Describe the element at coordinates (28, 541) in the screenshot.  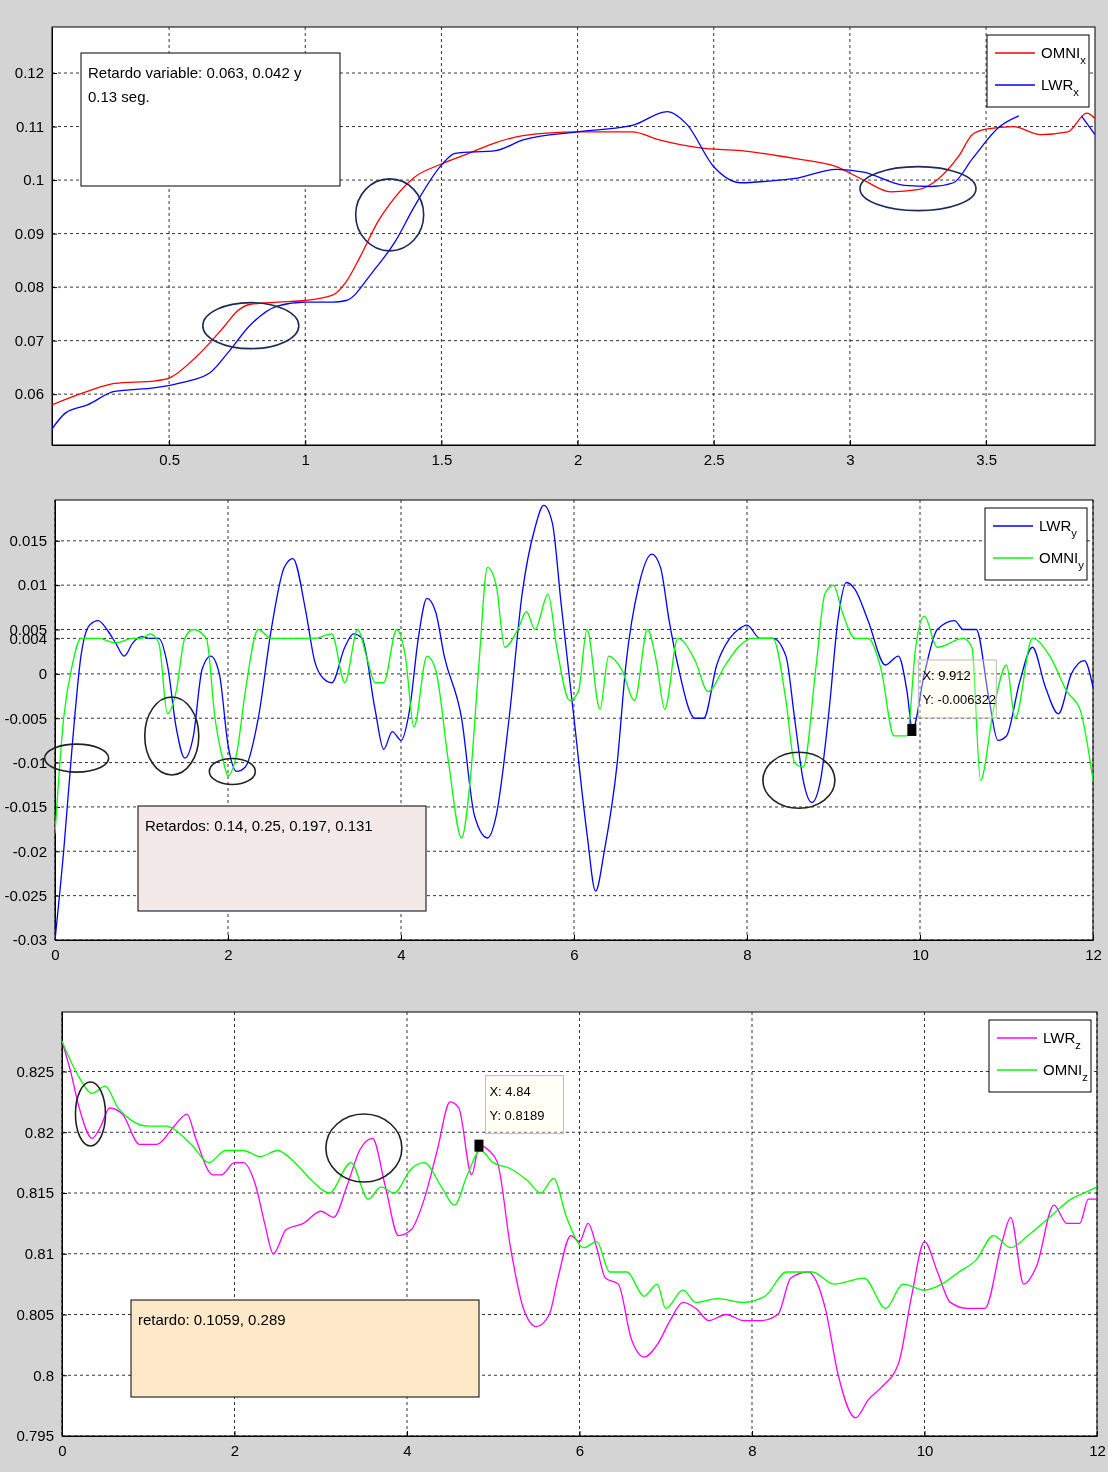
I see `y-tick-label: 0.015` at that location.